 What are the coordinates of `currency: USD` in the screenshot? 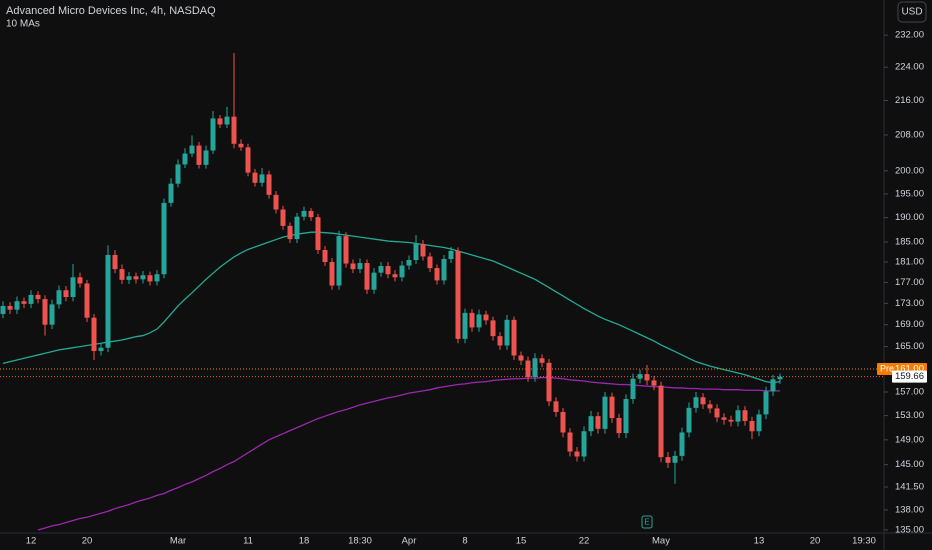 It's located at (911, 12).